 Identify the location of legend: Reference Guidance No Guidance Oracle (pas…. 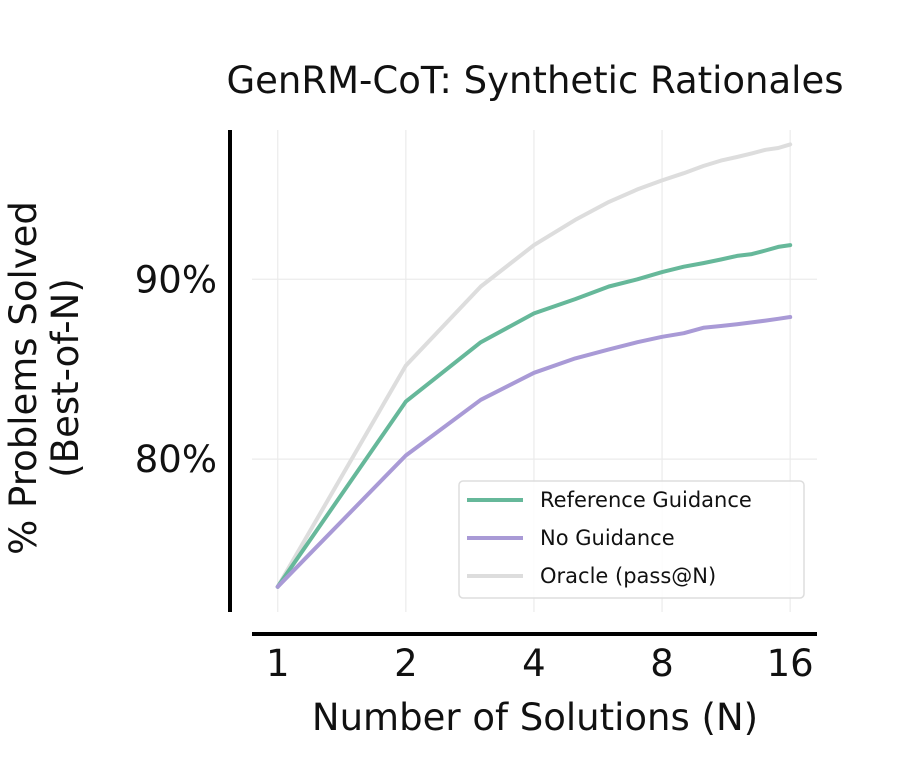
(631, 539).